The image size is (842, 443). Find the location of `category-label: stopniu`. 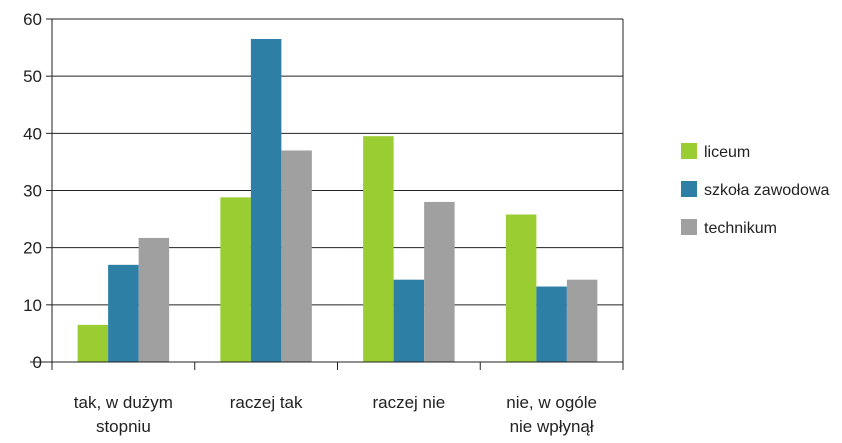

category-label: stopniu is located at coordinates (123, 426).